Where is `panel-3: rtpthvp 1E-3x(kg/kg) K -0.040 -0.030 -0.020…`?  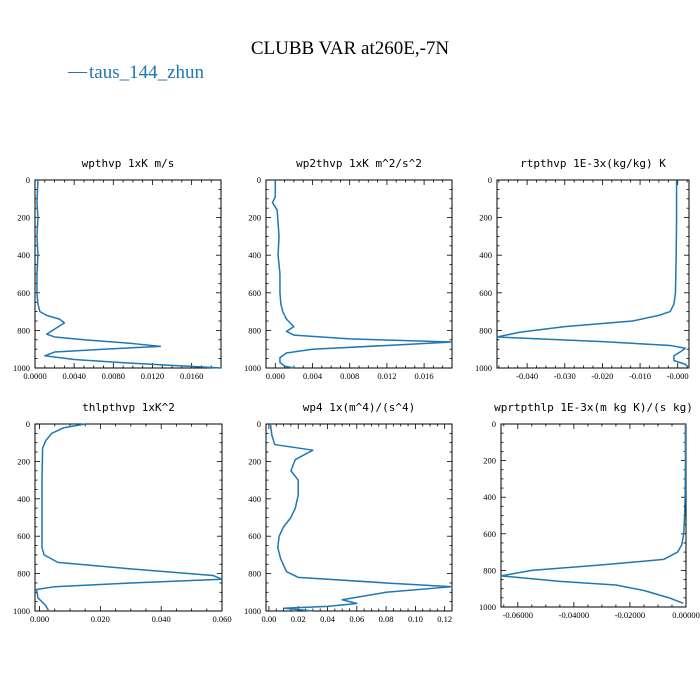
panel-3: rtpthvp 1E-3x(kg/kg) K -0.040 -0.030 -0.020… is located at coordinates (582, 269).